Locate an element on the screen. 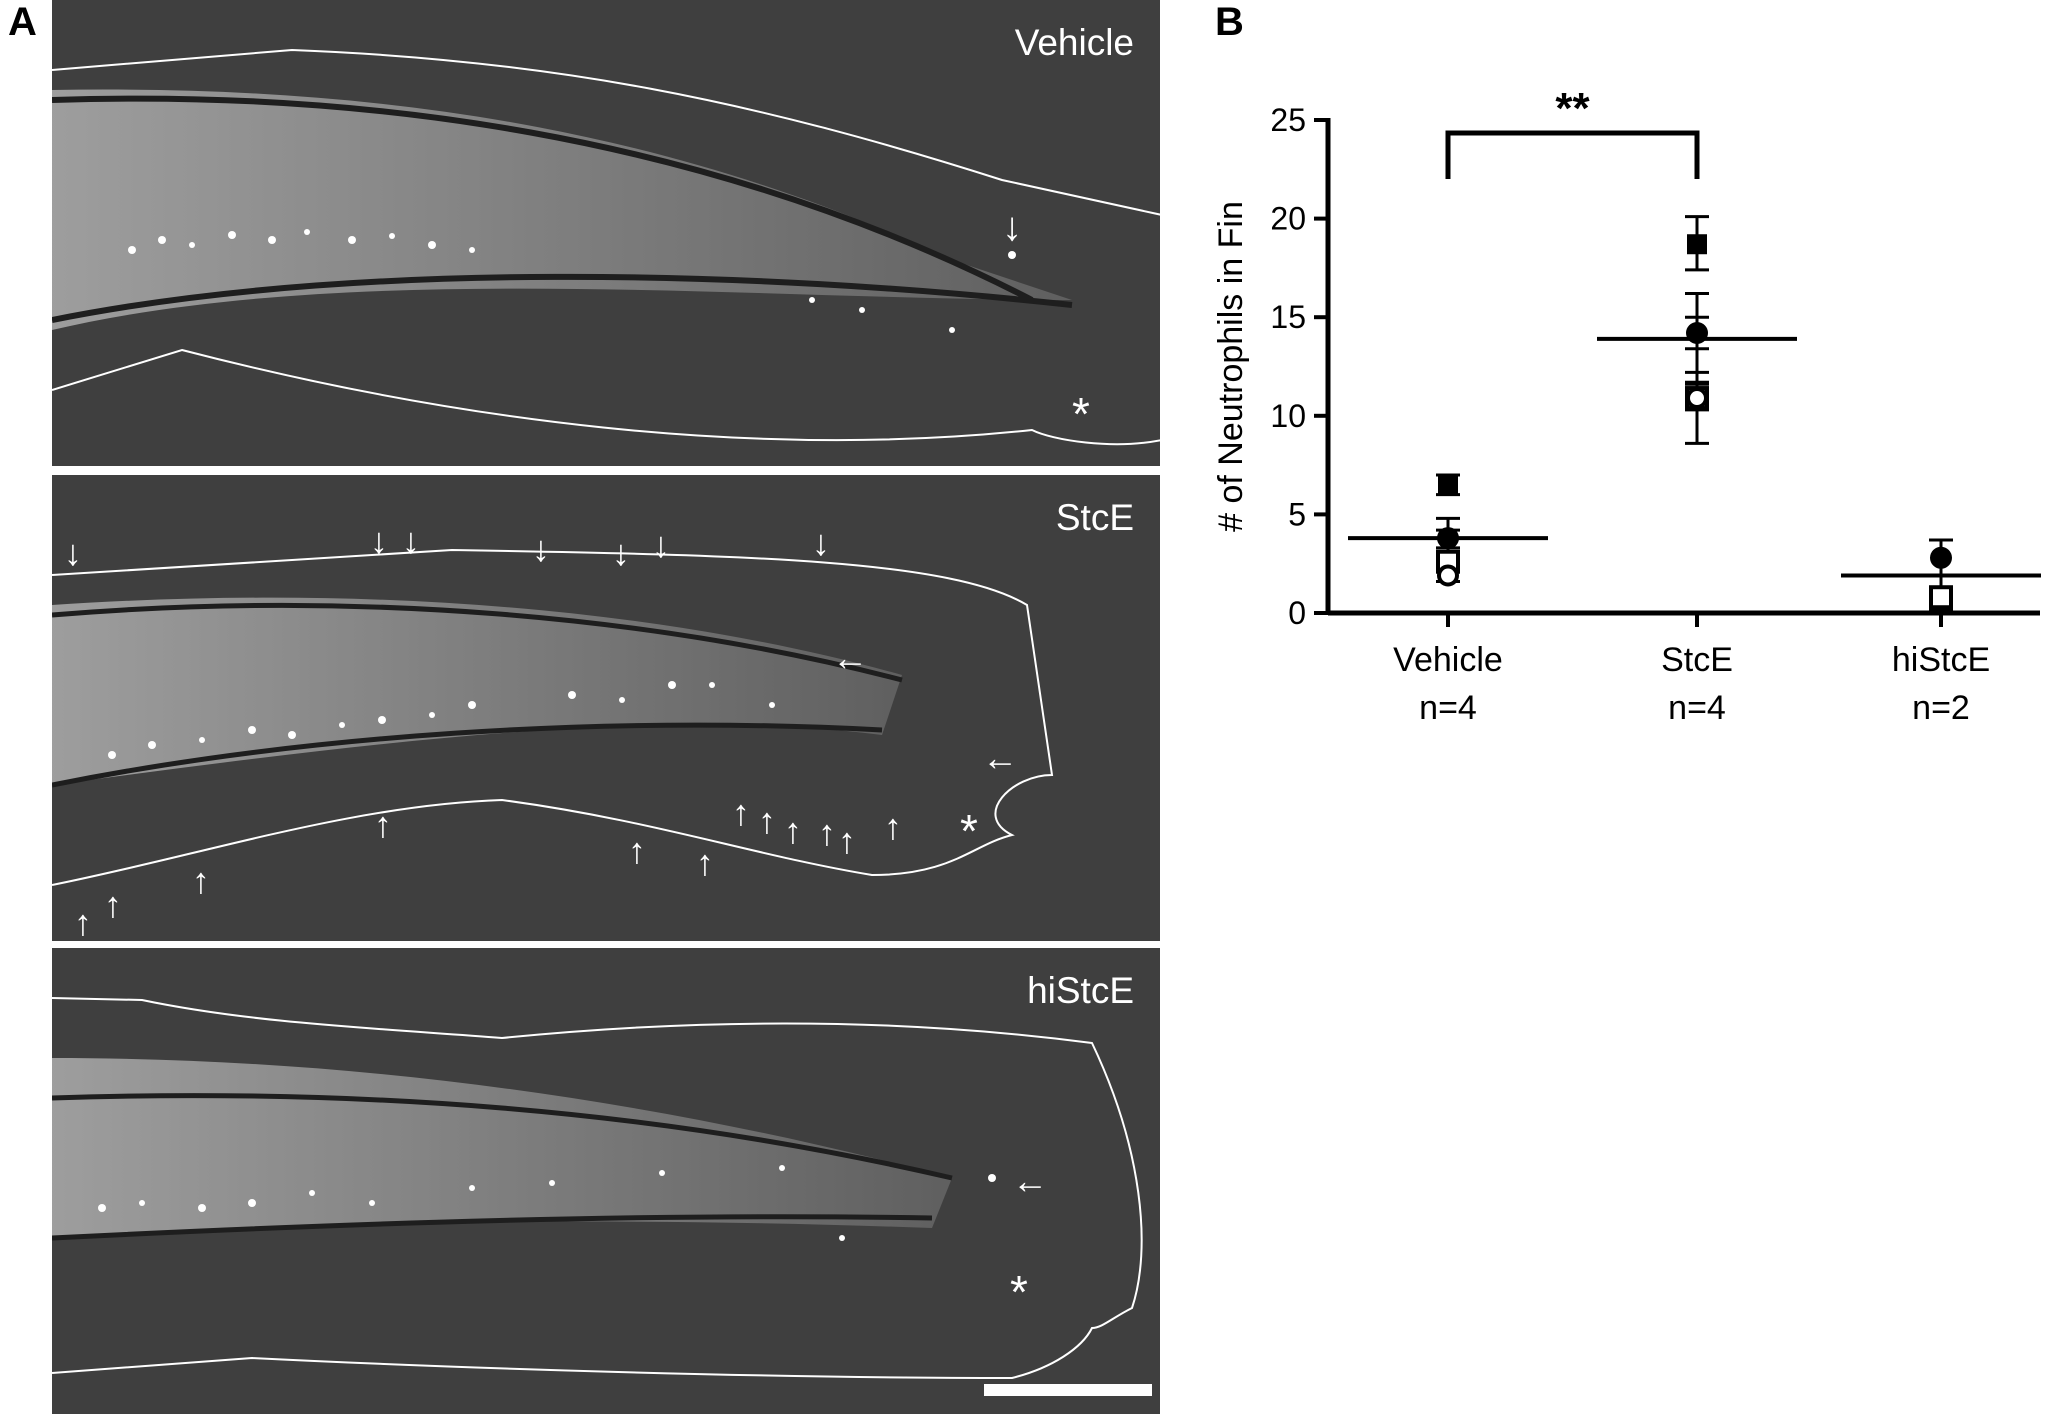  y-axis-label: # of Neutrophils in Fin is located at coordinates (1231, 366).